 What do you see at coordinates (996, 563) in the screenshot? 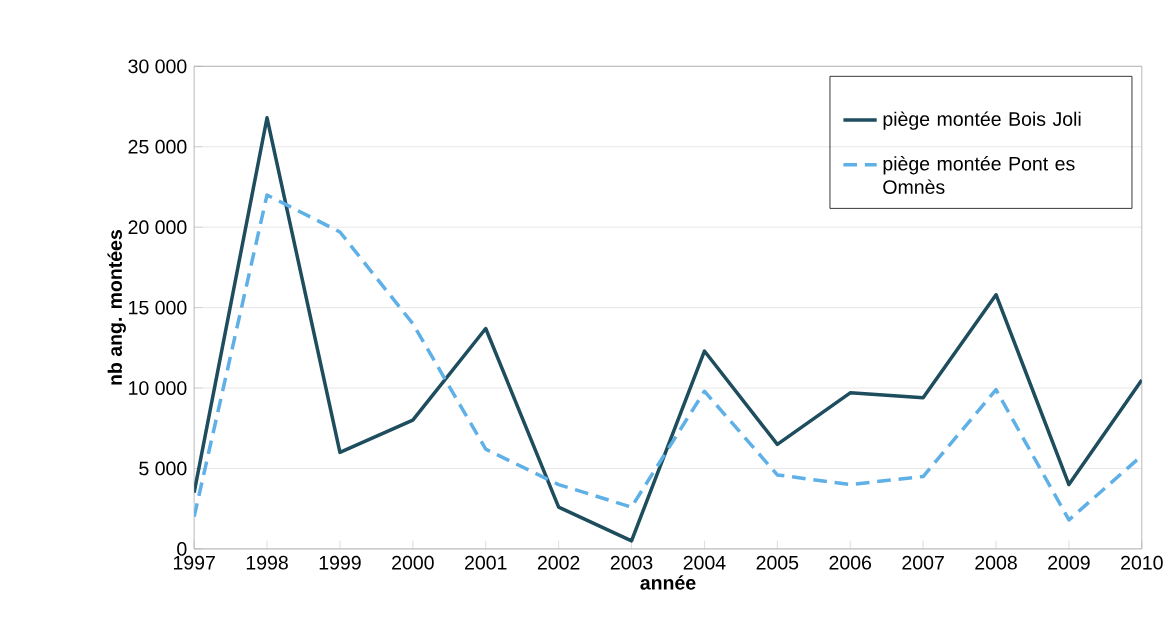
I see `x-tick-label: 2008` at bounding box center [996, 563].